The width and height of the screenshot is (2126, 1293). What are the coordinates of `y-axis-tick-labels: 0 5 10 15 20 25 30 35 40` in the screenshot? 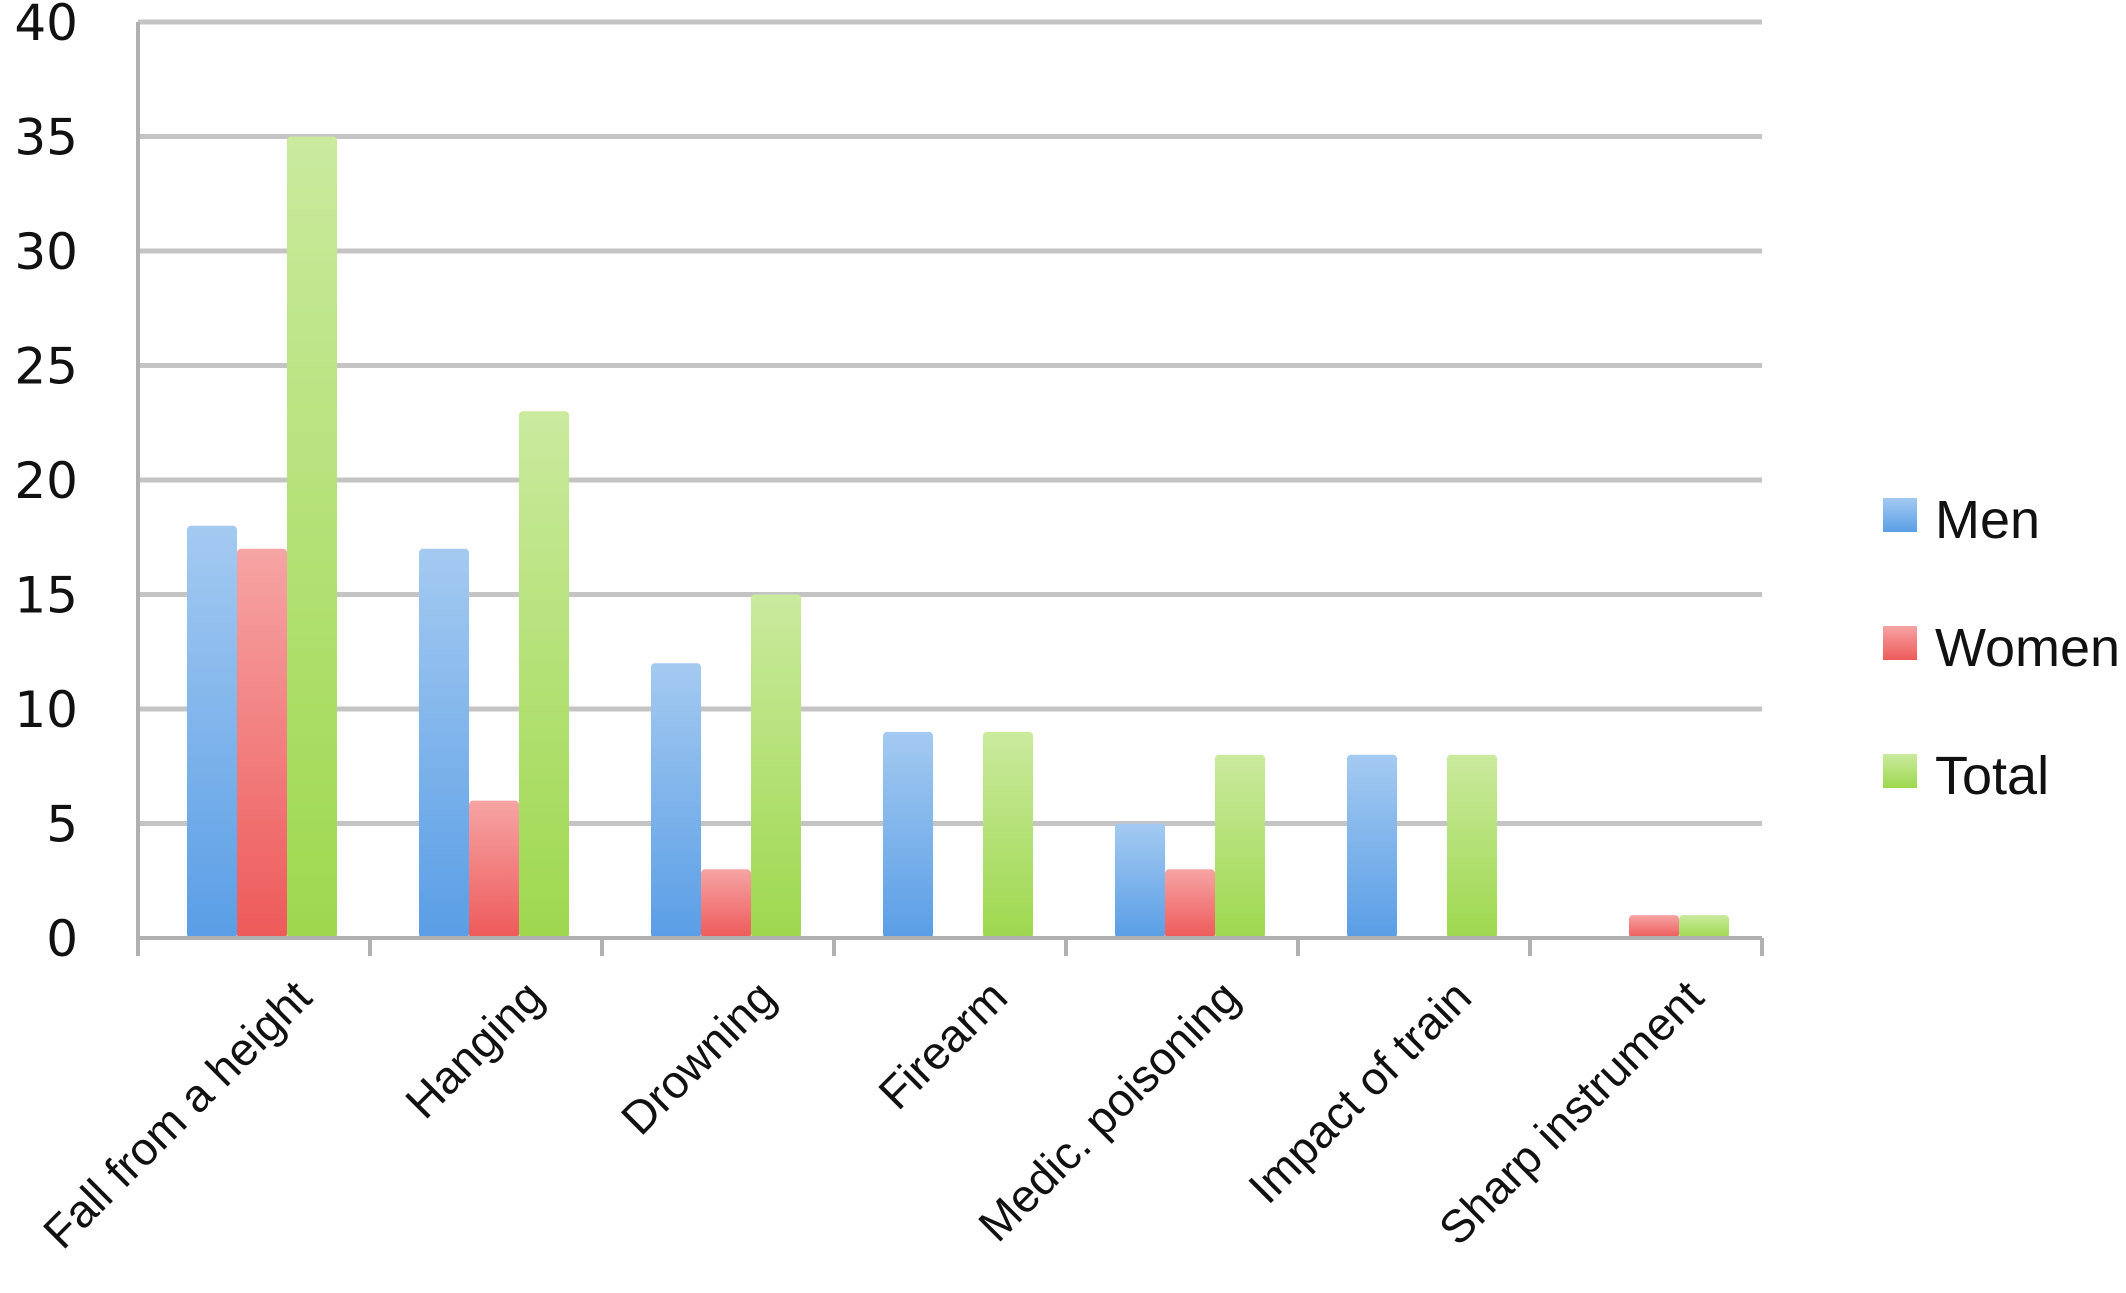 It's located at (46, 484).